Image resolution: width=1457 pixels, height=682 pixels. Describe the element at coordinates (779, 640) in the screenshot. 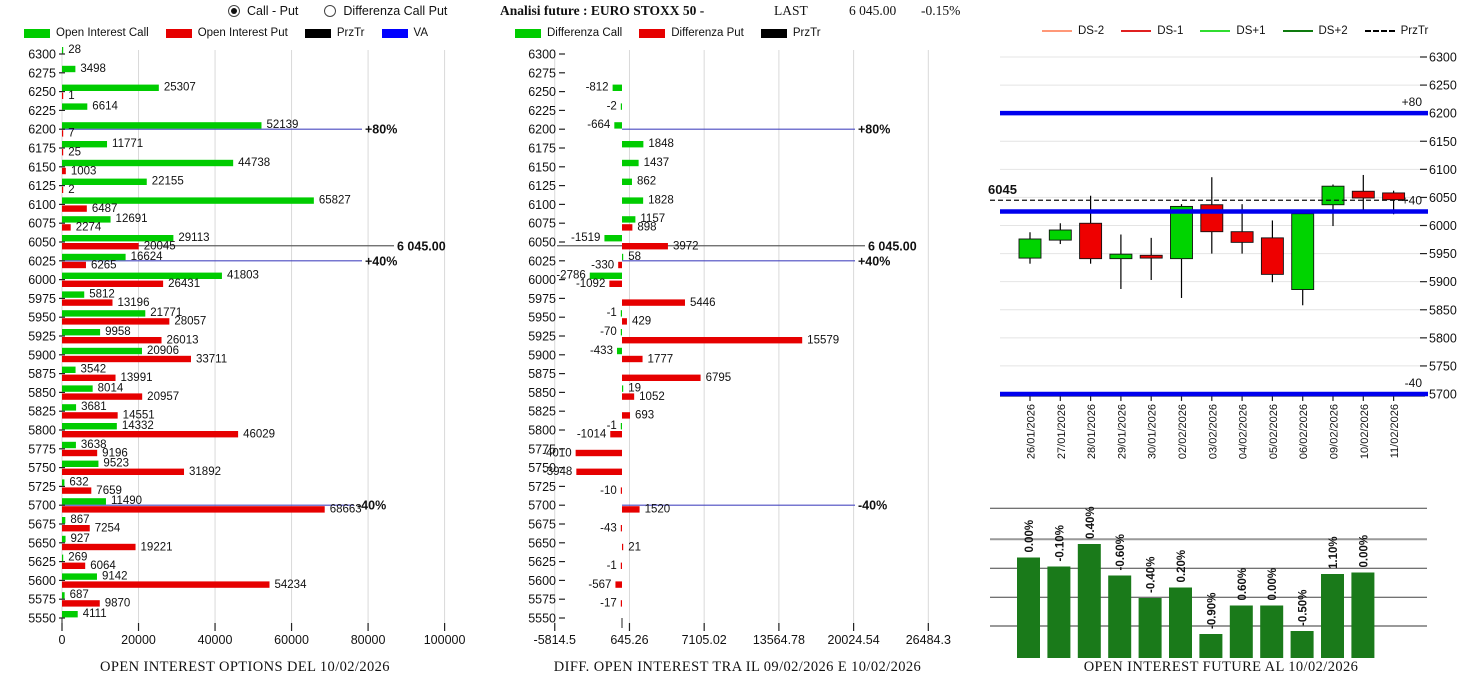

I see `svg-text: 13564.78` at that location.